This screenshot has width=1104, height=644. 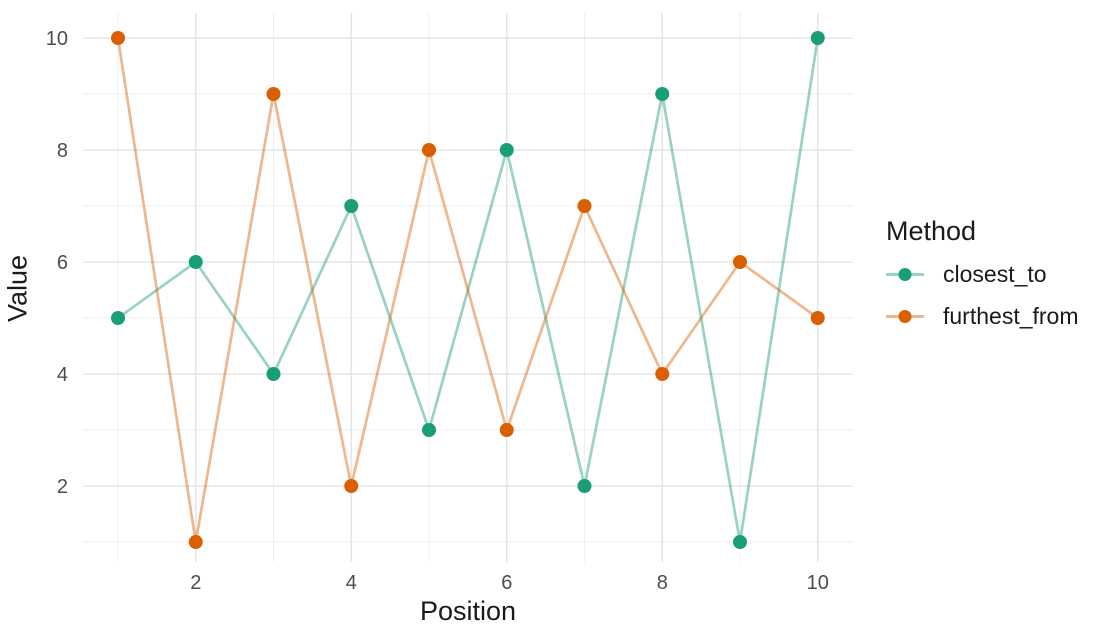 What do you see at coordinates (468, 611) in the screenshot?
I see `x-axis-title: Position` at bounding box center [468, 611].